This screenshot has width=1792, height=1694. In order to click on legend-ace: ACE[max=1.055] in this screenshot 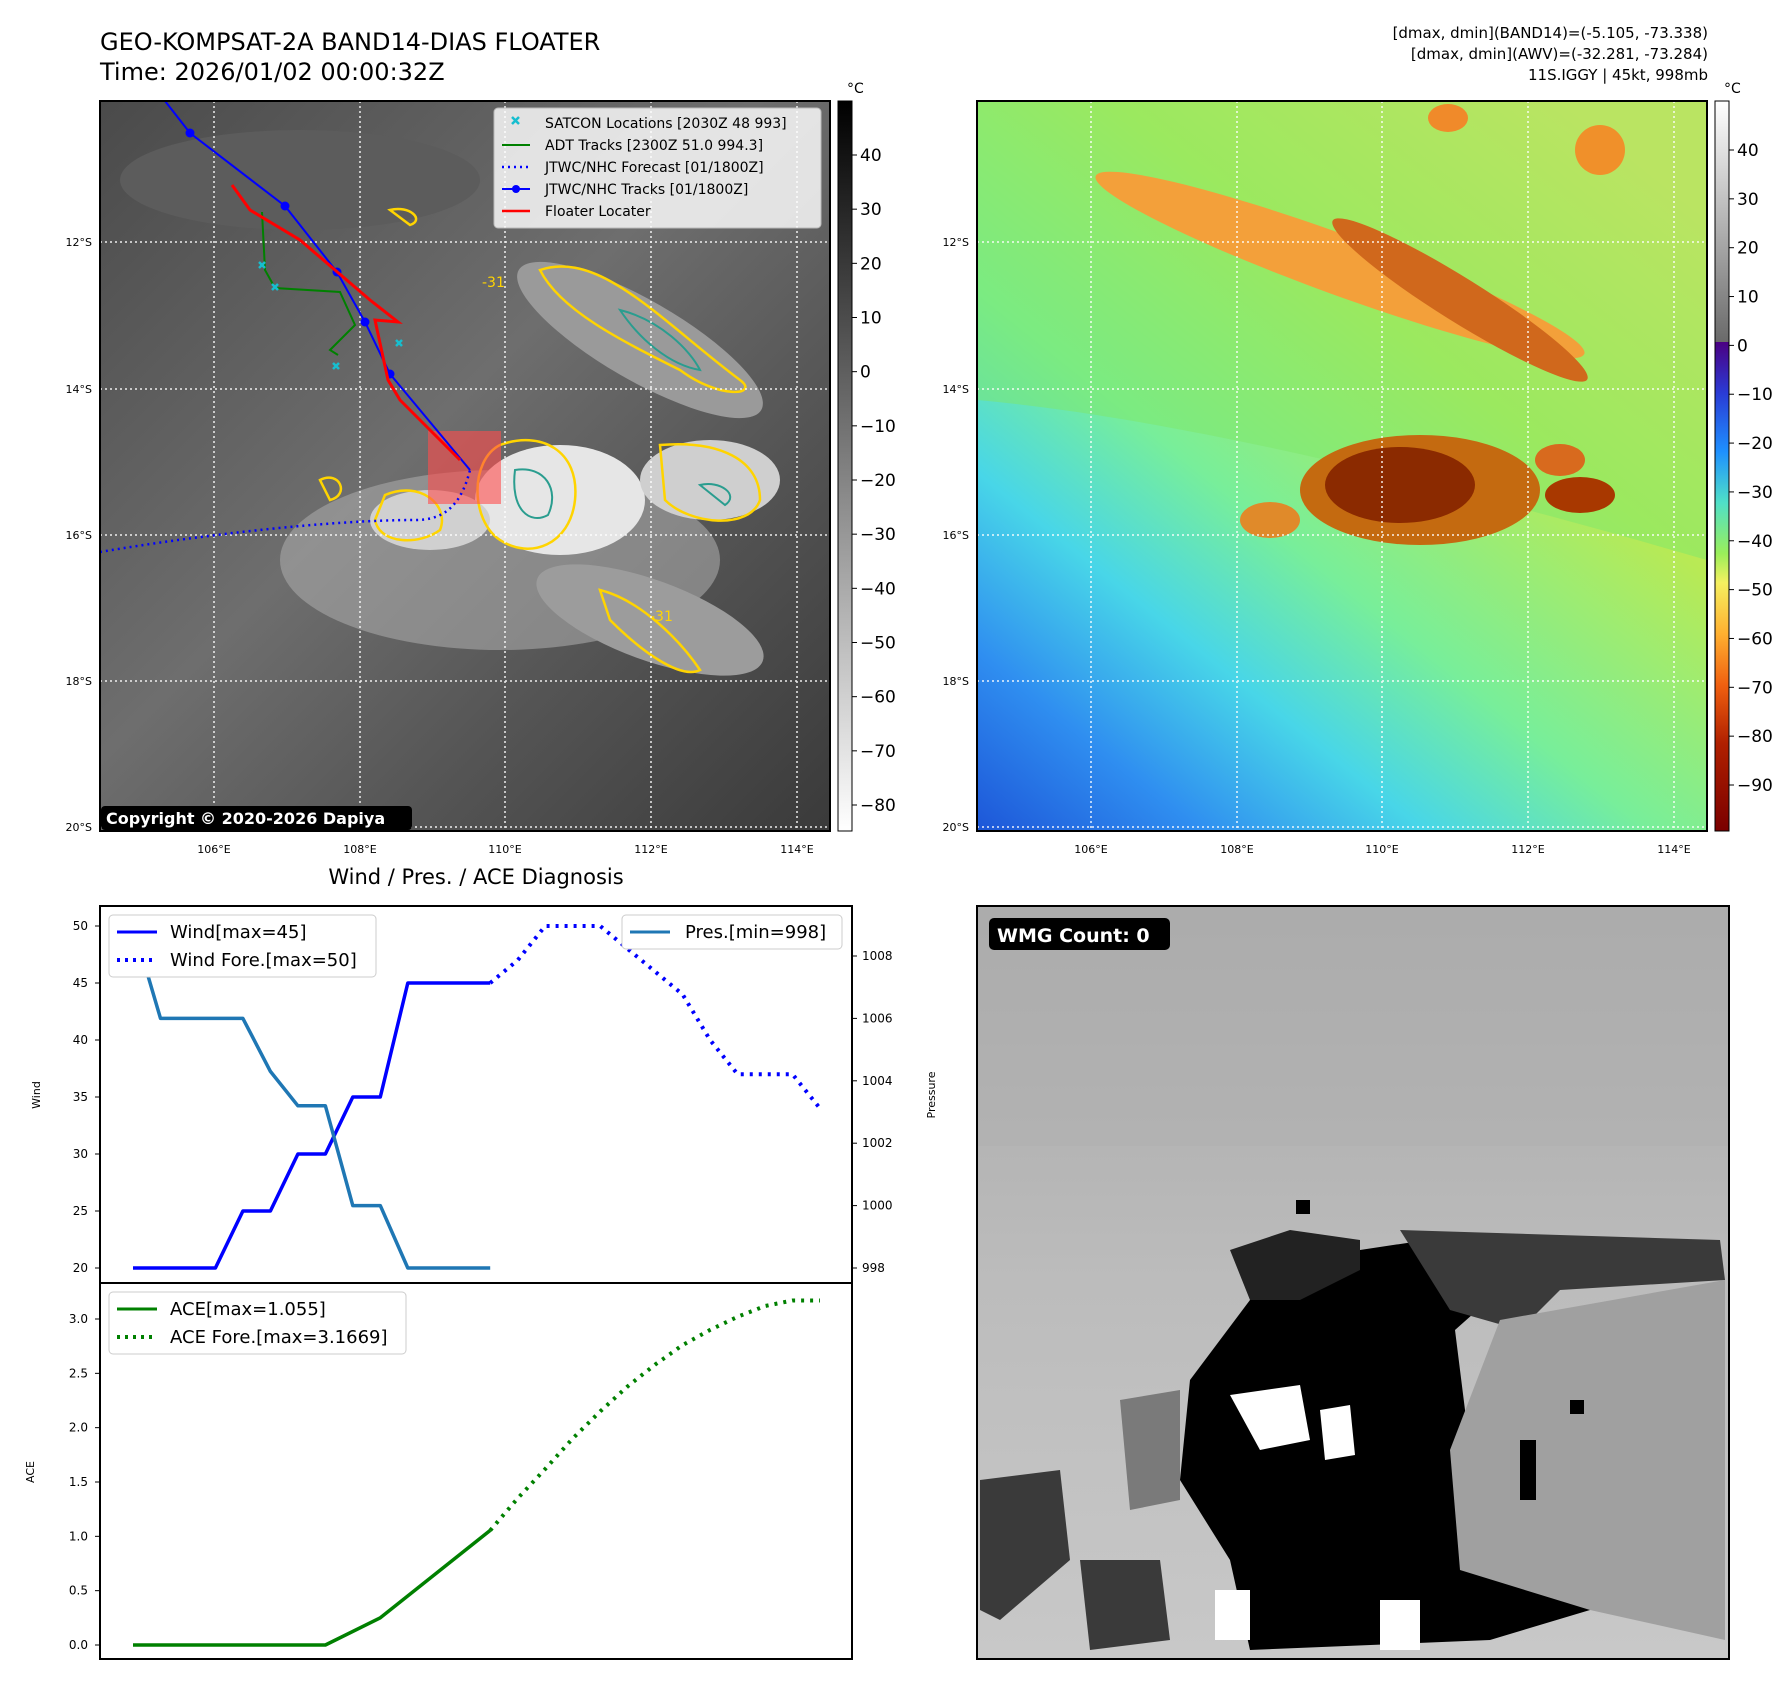, I will do `click(248, 1309)`.